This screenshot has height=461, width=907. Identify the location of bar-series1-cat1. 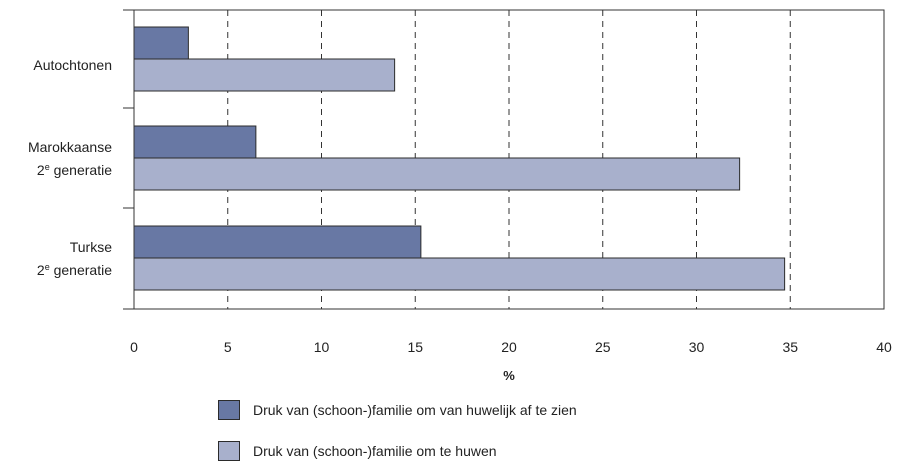
(161, 43).